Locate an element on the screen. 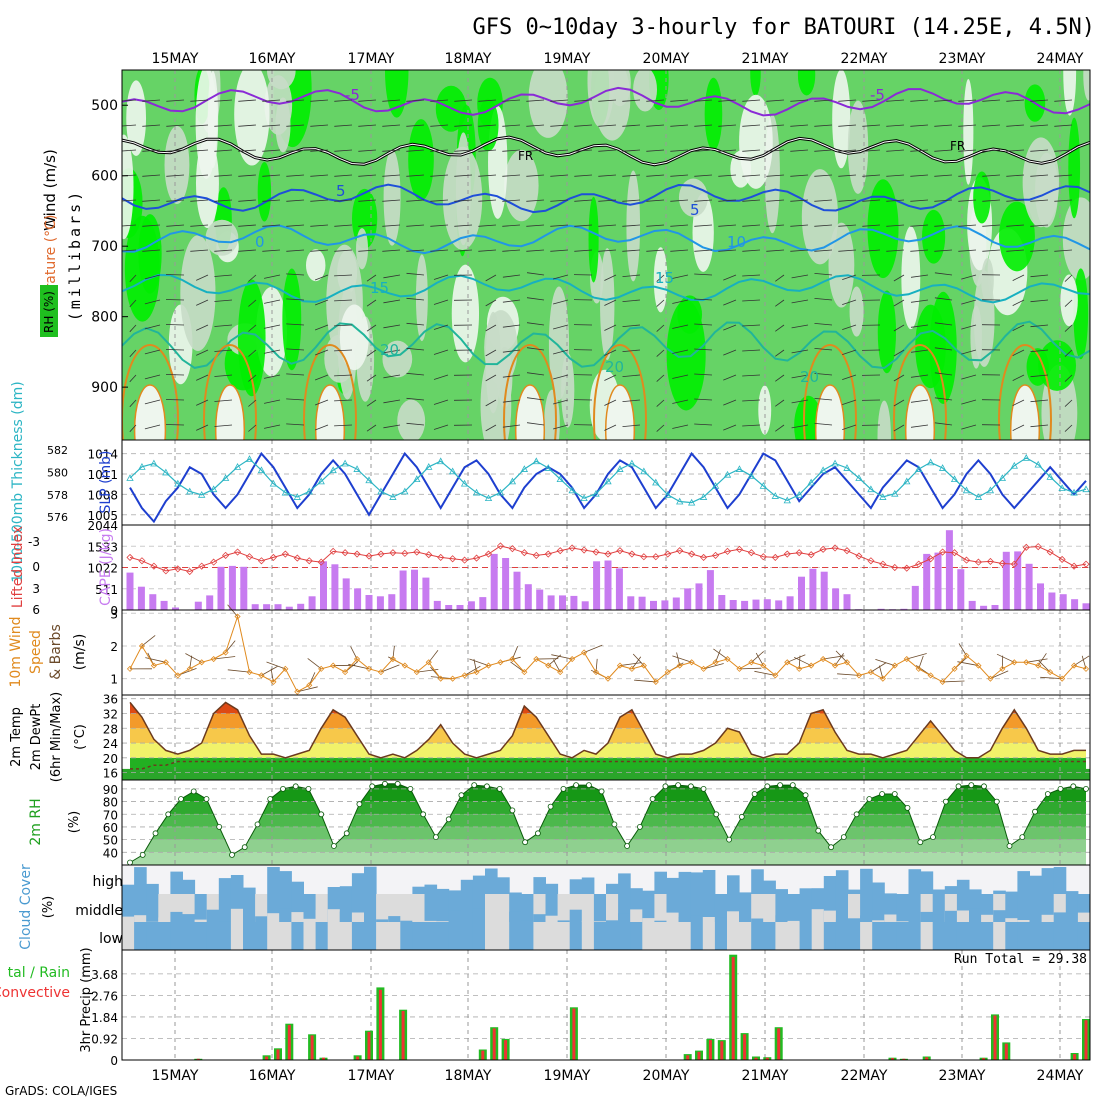 The width and height of the screenshot is (1100, 1100). temp-tick-label: 32 is located at coordinates (110, 714).